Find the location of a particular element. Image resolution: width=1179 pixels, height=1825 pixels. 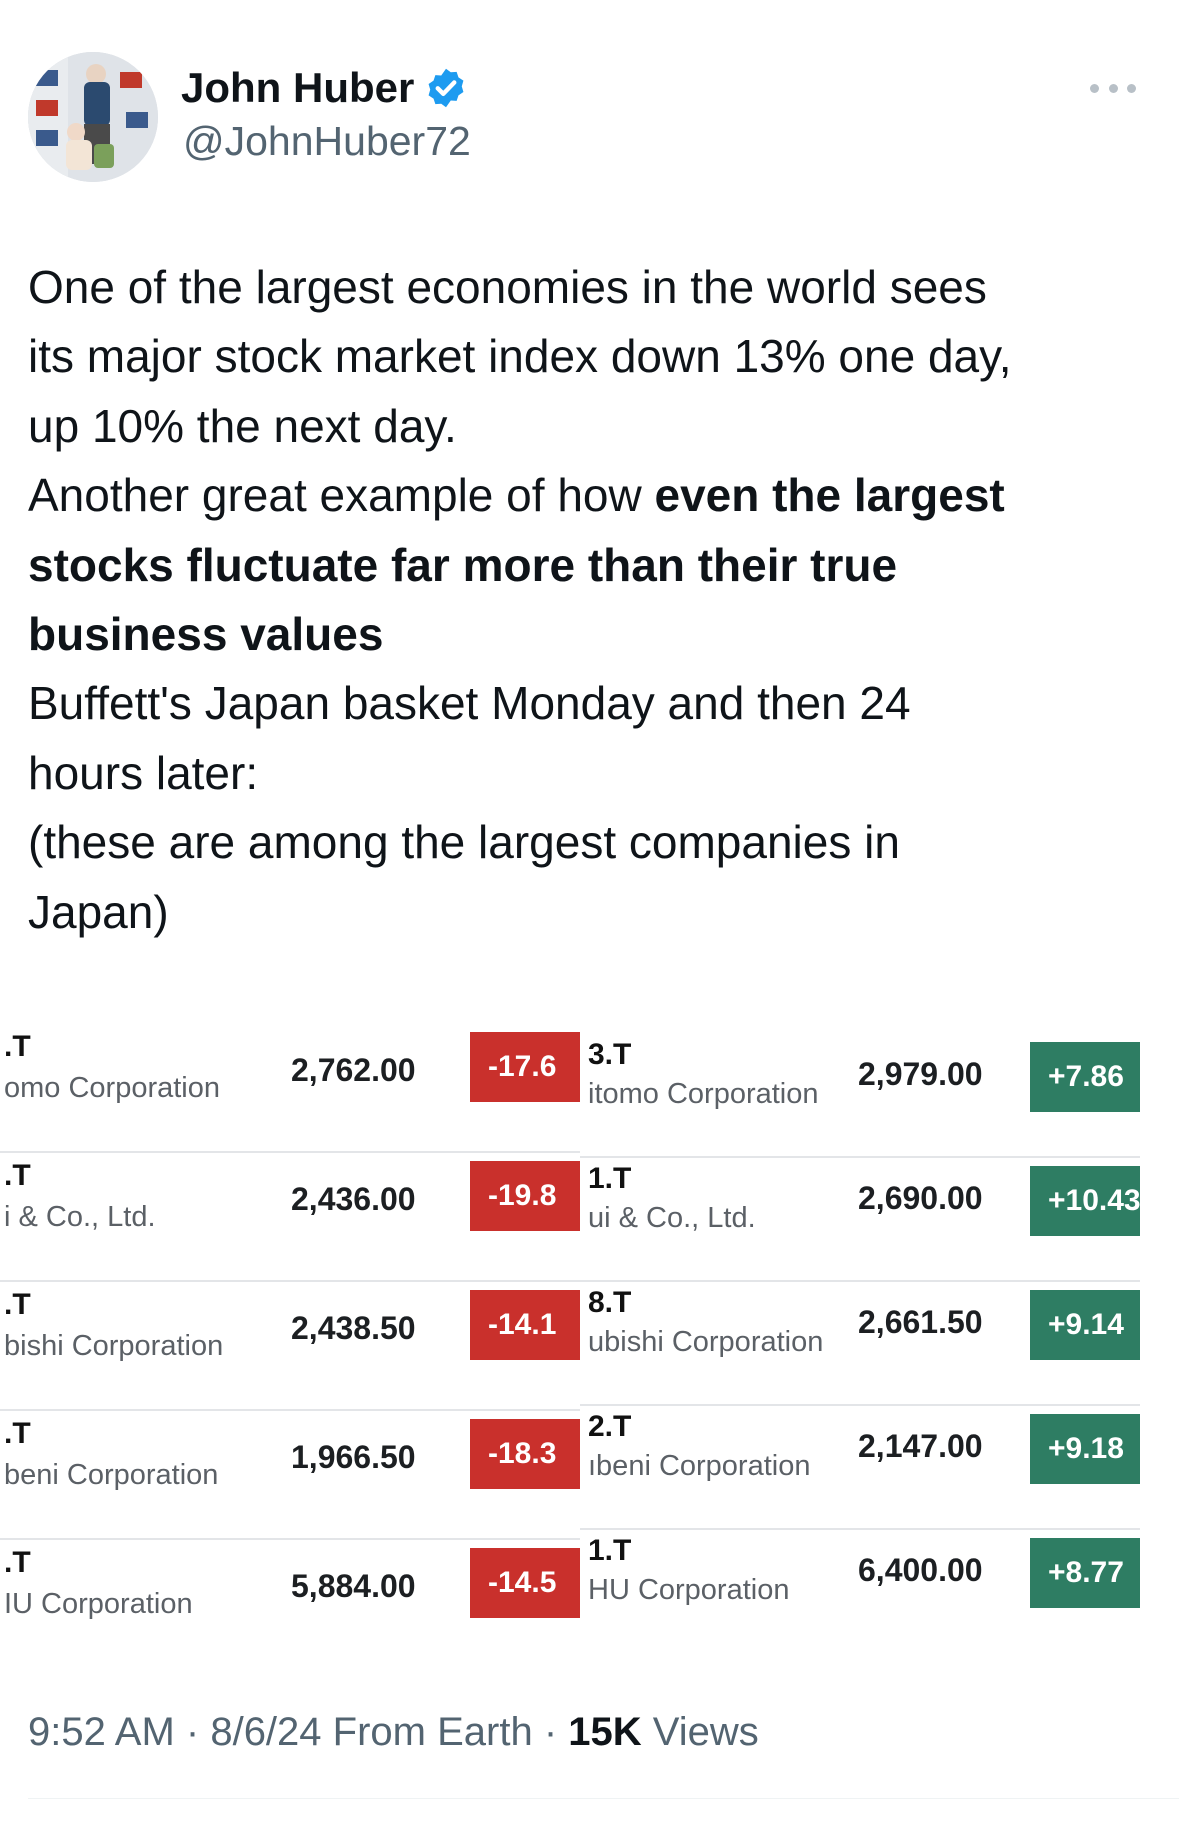

views-label: Views is located at coordinates (705, 1732).